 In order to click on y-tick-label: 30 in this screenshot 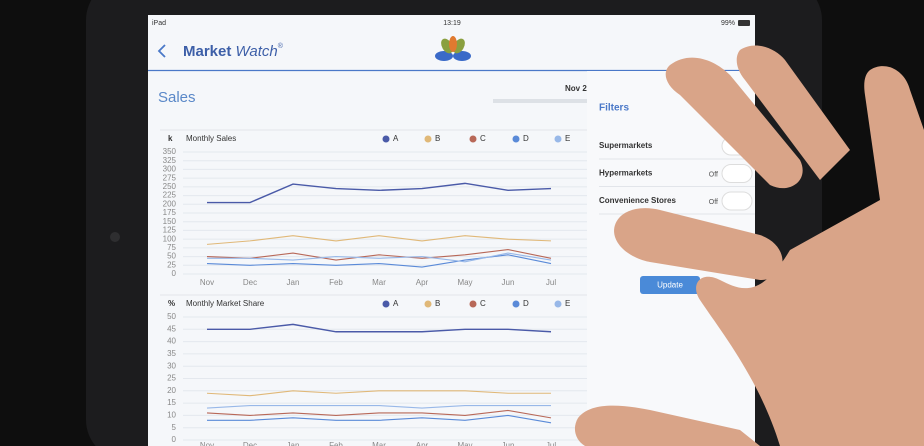, I will do `click(171, 365)`.